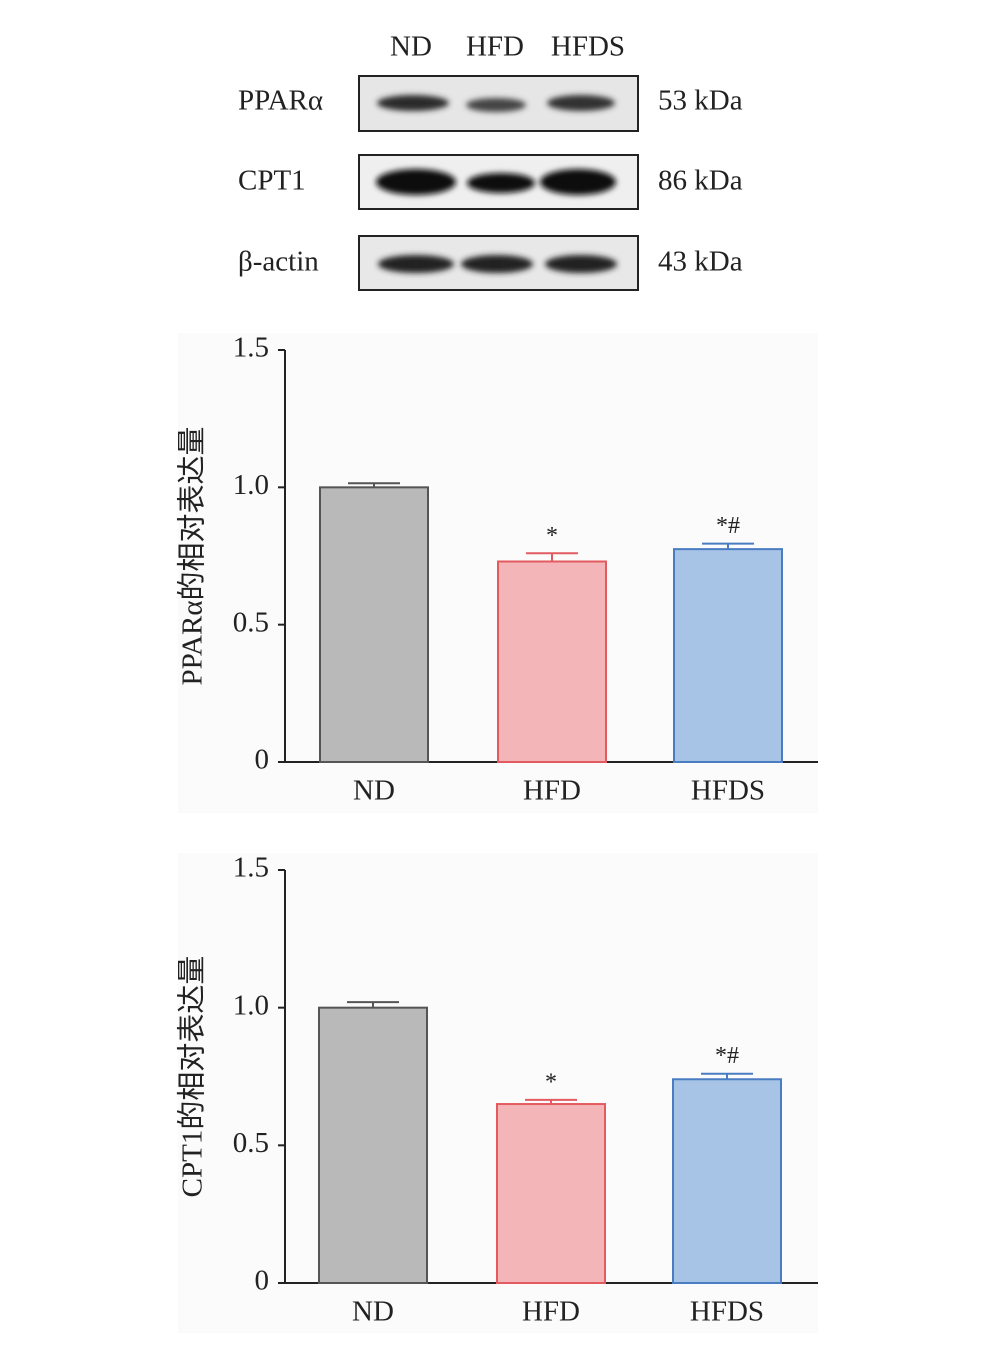  I want to click on size-label: 86 kDa, so click(700, 181).